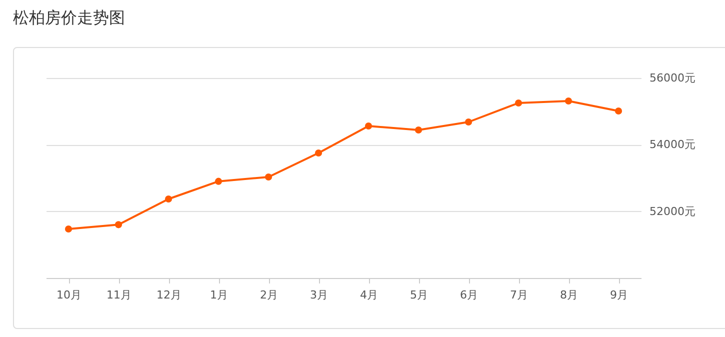  I want to click on x-tick-label: 4月, so click(369, 295).